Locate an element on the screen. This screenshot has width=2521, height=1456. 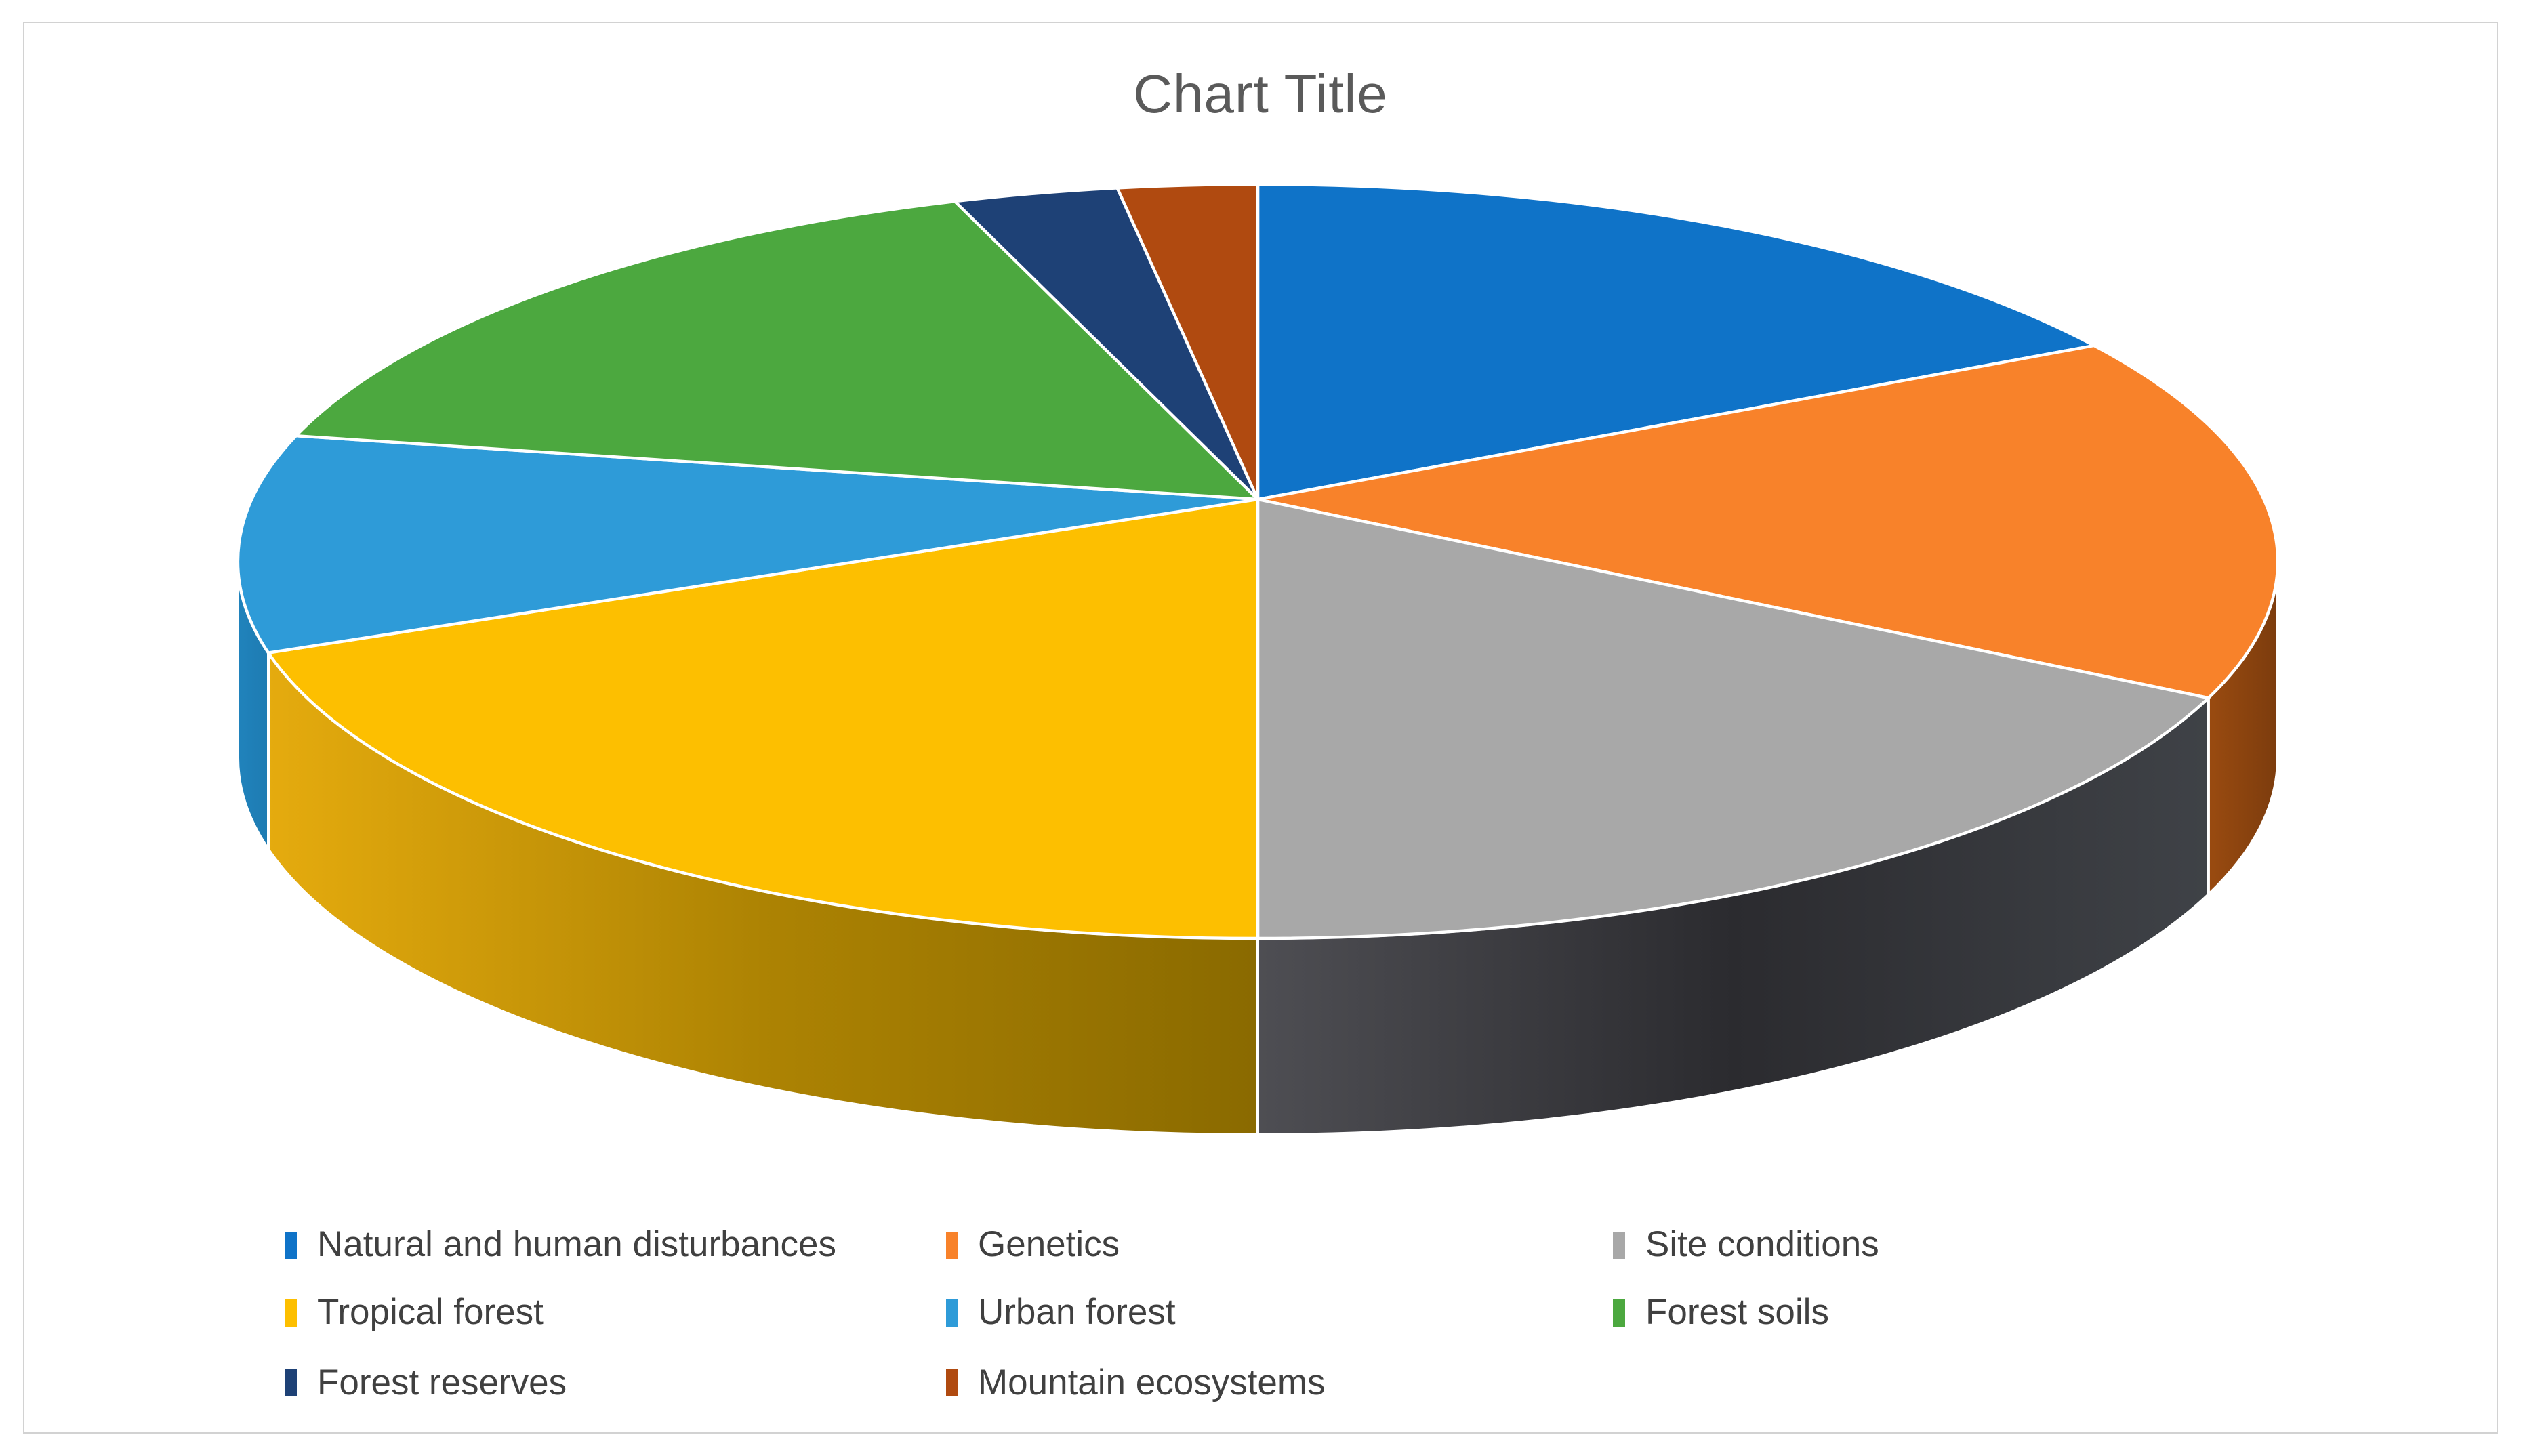
legend-item-forest-reserves: Forest reserves is located at coordinates (426, 1382).